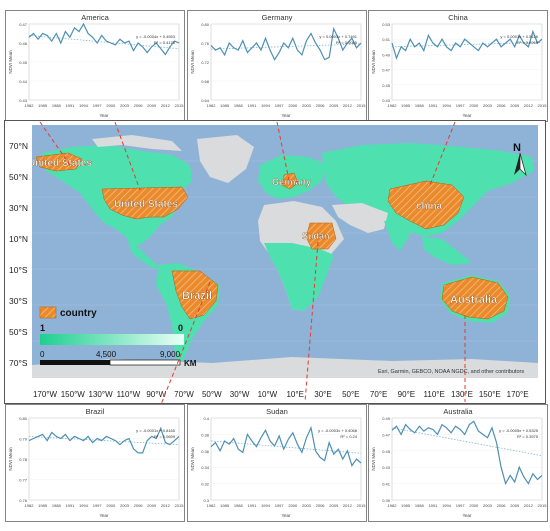  What do you see at coordinates (252, 505) in the screenshot?
I see `x-tick-sudan-3: 1991` at bounding box center [252, 505].